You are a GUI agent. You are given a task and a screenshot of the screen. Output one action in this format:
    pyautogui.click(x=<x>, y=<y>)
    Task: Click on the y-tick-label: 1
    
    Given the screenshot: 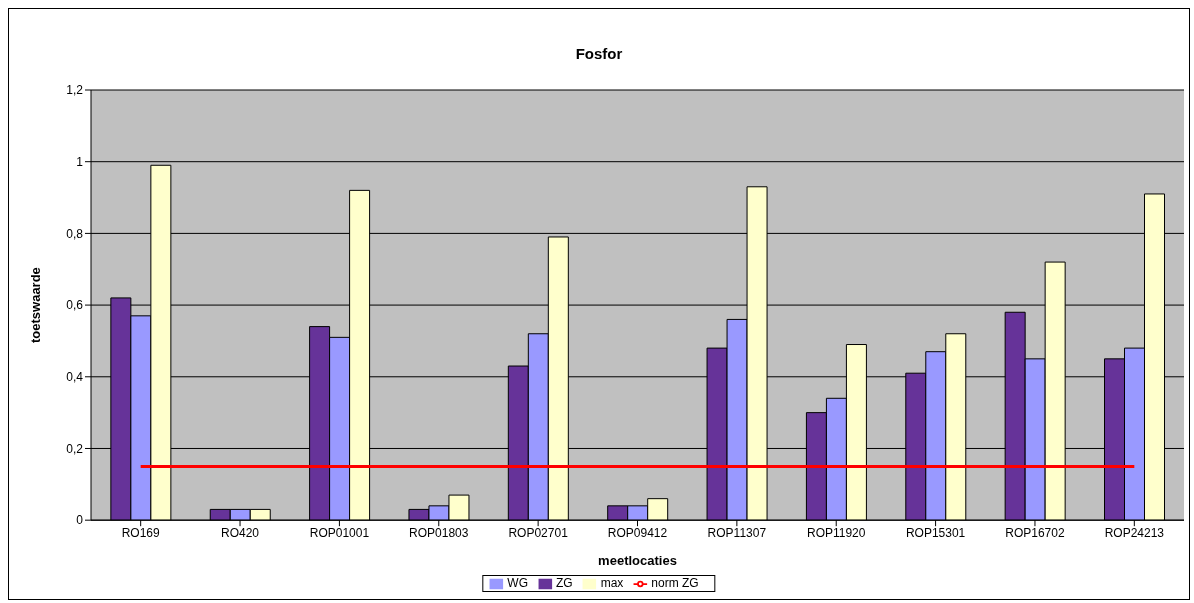 What is the action you would take?
    pyautogui.click(x=80, y=161)
    